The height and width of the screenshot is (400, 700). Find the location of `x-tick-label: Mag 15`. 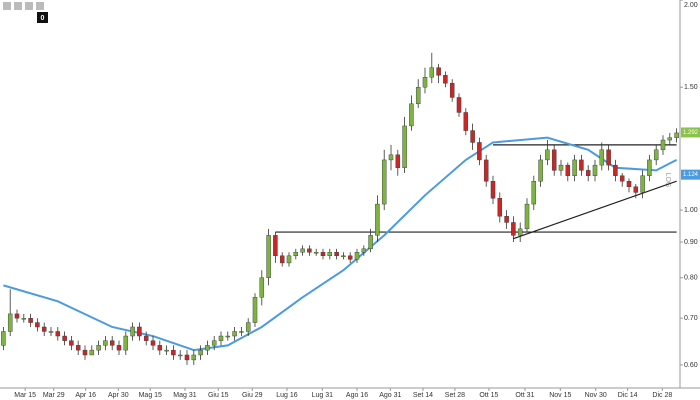

x-tick-label: Mag 15 is located at coordinates (150, 395).